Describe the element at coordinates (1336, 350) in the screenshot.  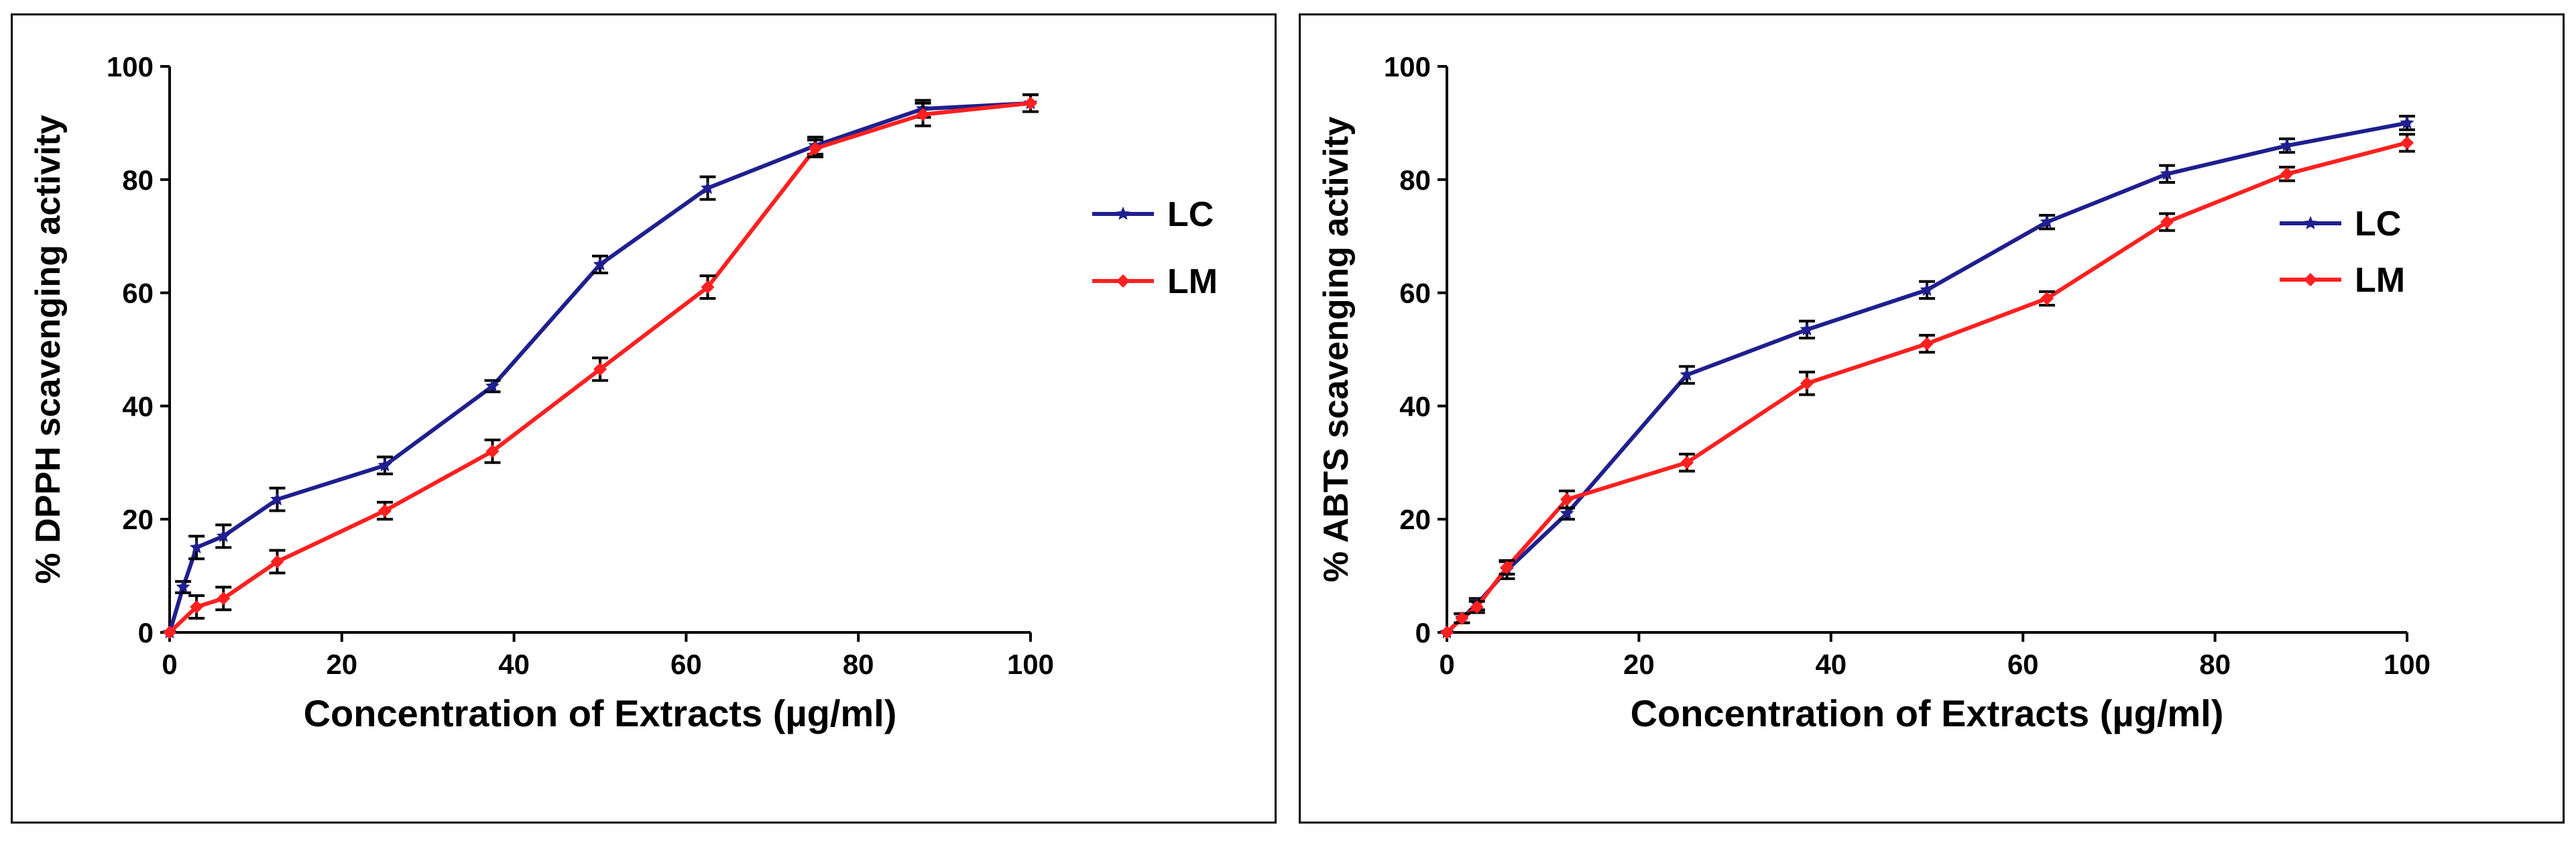
I see `y-axis-label: % ABTS scavenging activity` at that location.